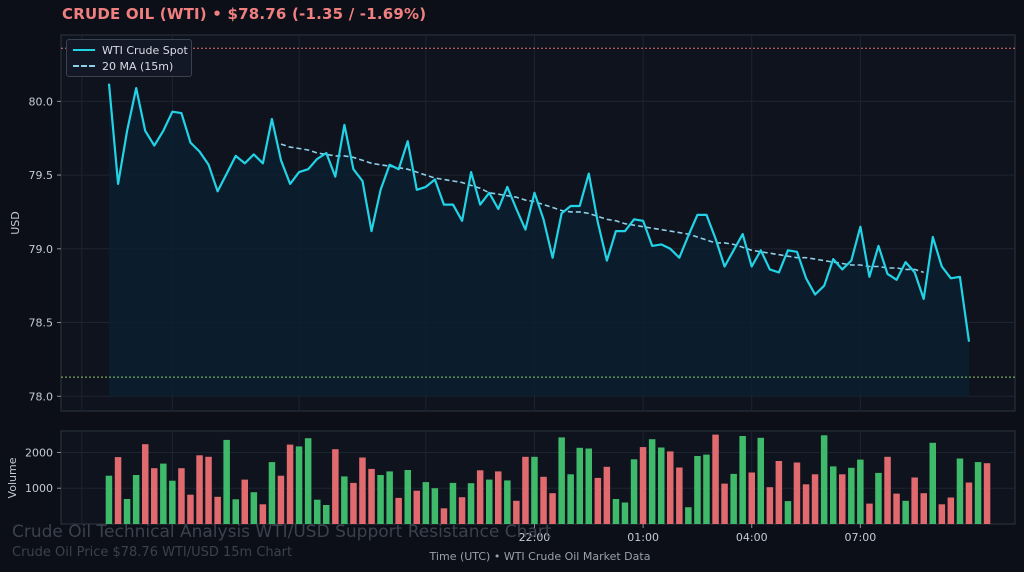 The image size is (1024, 572). I want to click on volume-bars, so click(548, 479).